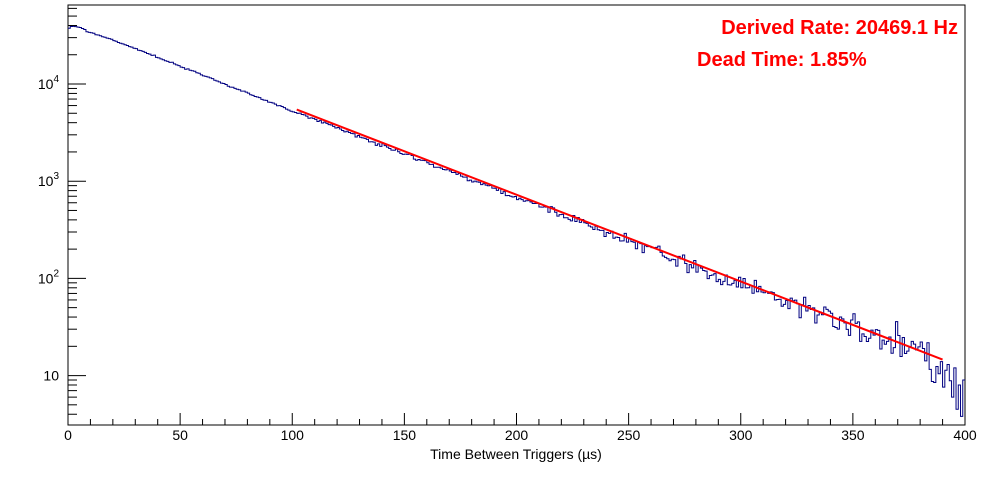  Describe the element at coordinates (405, 435) in the screenshot. I see `x-tick-label: 150` at that location.